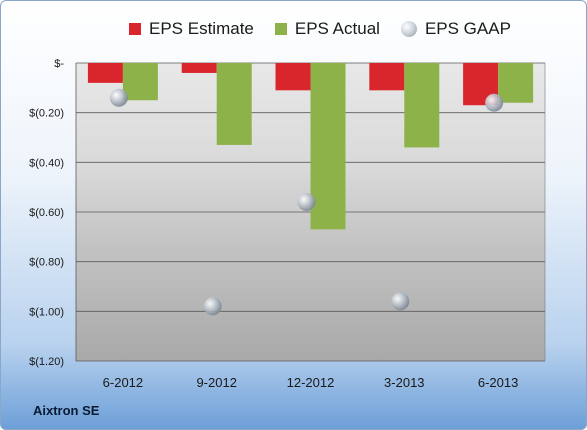  What do you see at coordinates (46, 163) in the screenshot?
I see `y-tick-label: $(0.40)` at bounding box center [46, 163].